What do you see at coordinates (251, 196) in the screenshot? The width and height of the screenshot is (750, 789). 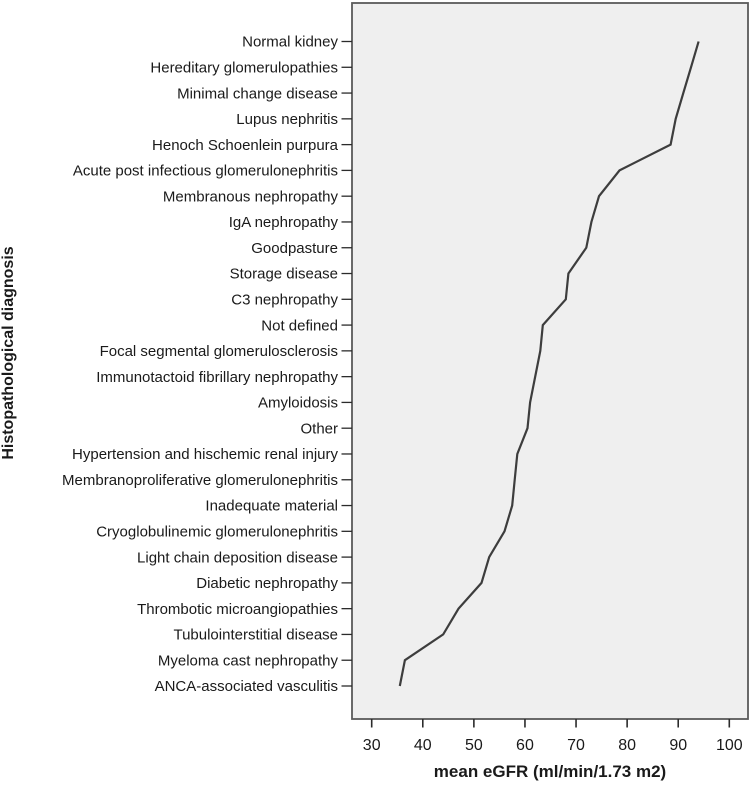 I see `category-label: Membranous nephropathy` at bounding box center [251, 196].